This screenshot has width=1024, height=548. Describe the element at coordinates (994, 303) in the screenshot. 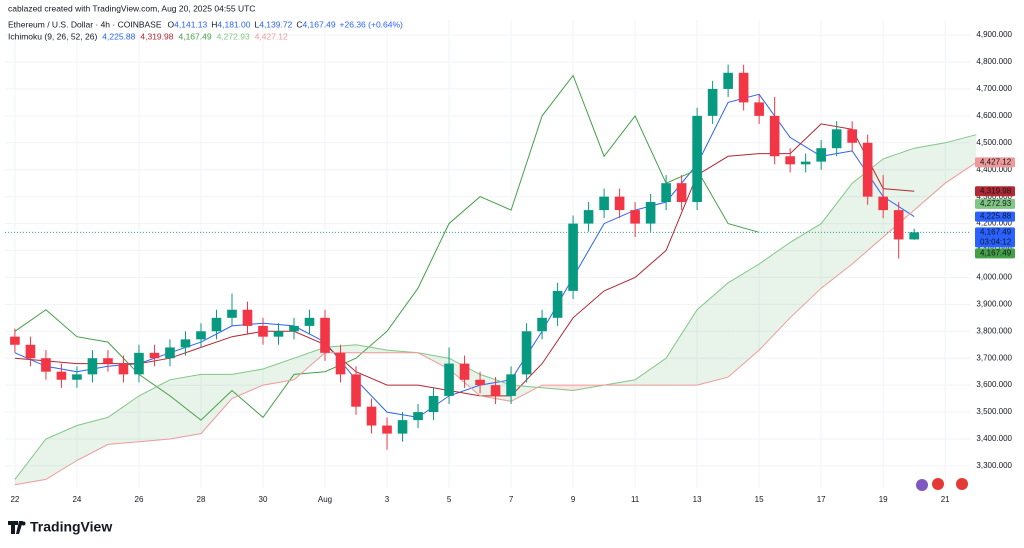

I see `y-tick-label: 3,900.000` at that location.